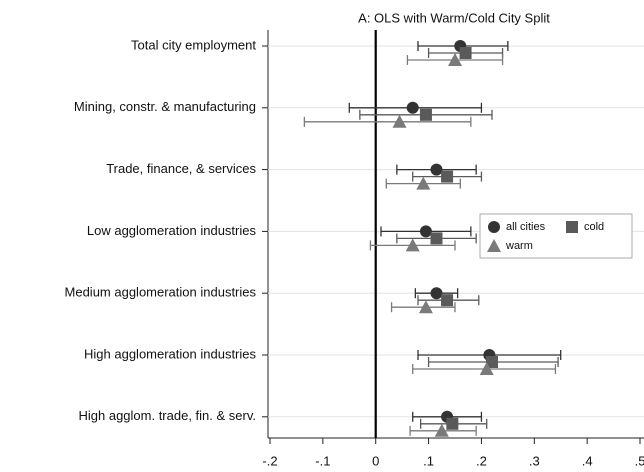 This screenshot has width=644, height=472. I want to click on x-tick-label: .5, so click(639, 460).